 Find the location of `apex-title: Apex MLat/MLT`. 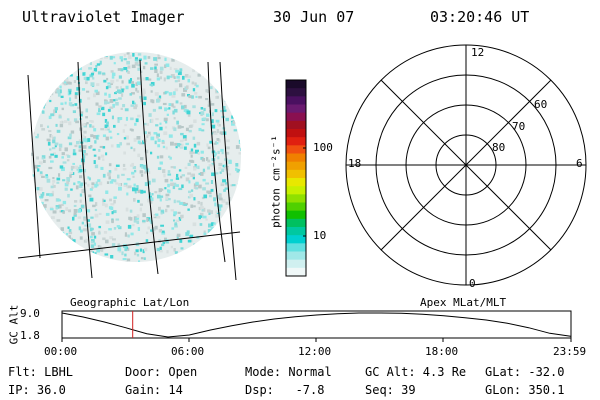

apex-title: Apex MLat/MLT is located at coordinates (463, 302).